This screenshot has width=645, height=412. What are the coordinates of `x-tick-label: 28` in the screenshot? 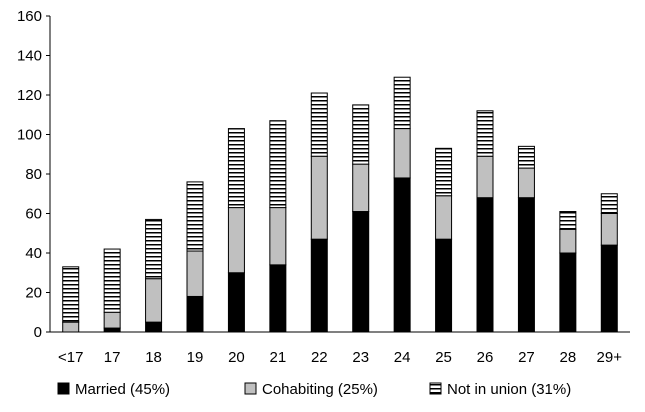 It's located at (568, 357).